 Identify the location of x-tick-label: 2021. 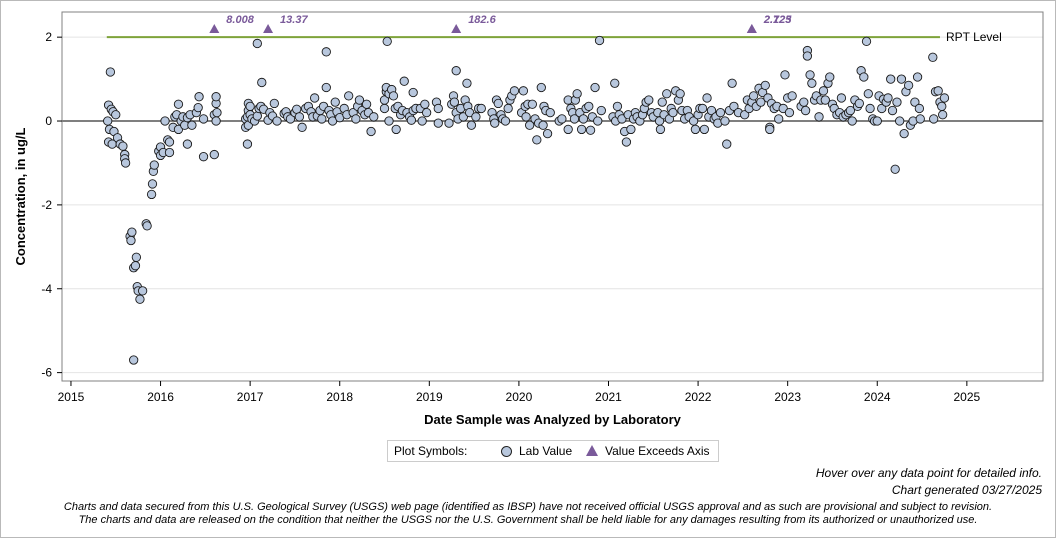
(608, 397).